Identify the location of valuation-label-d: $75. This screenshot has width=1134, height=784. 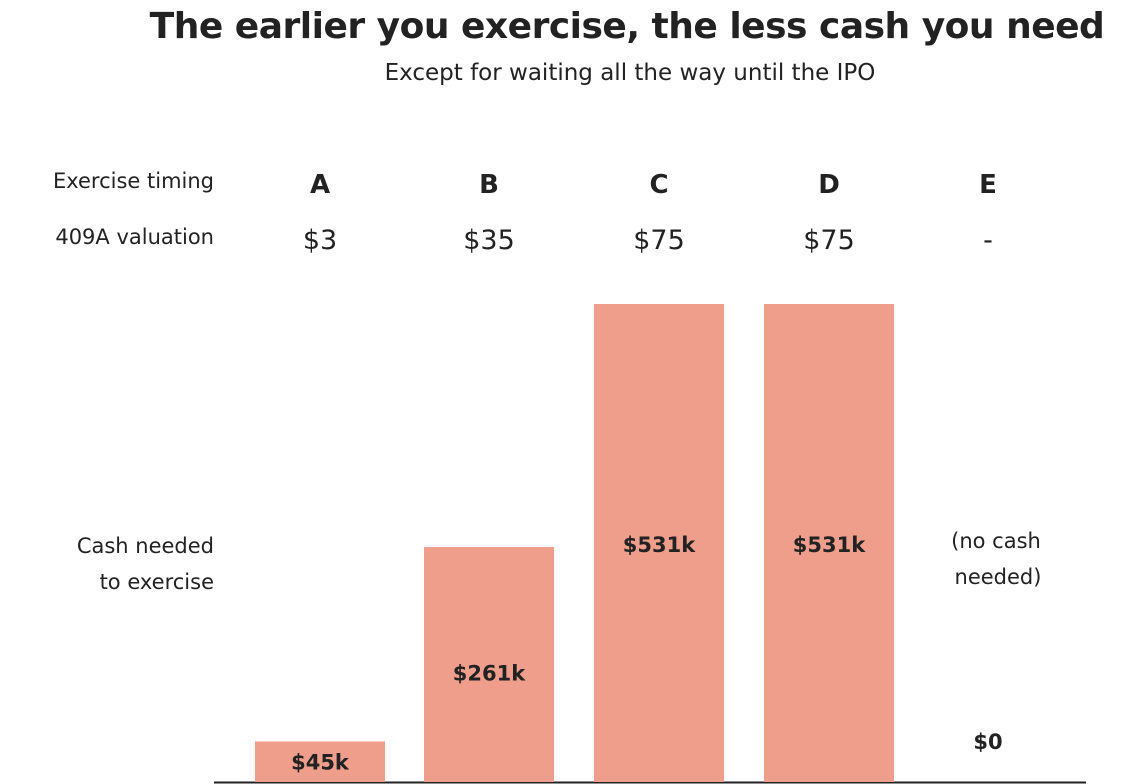
(829, 240).